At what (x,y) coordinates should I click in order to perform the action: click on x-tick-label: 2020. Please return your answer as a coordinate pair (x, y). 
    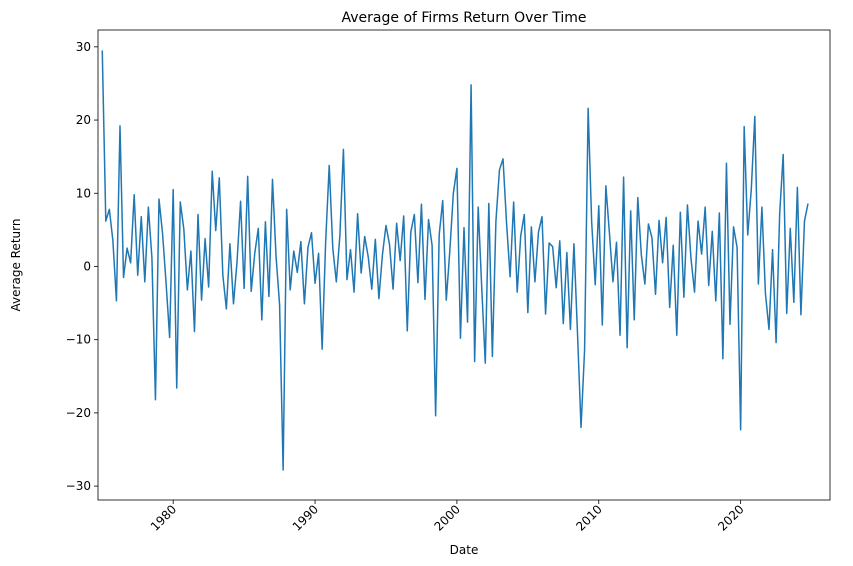
    Looking at the image, I should click on (730, 517).